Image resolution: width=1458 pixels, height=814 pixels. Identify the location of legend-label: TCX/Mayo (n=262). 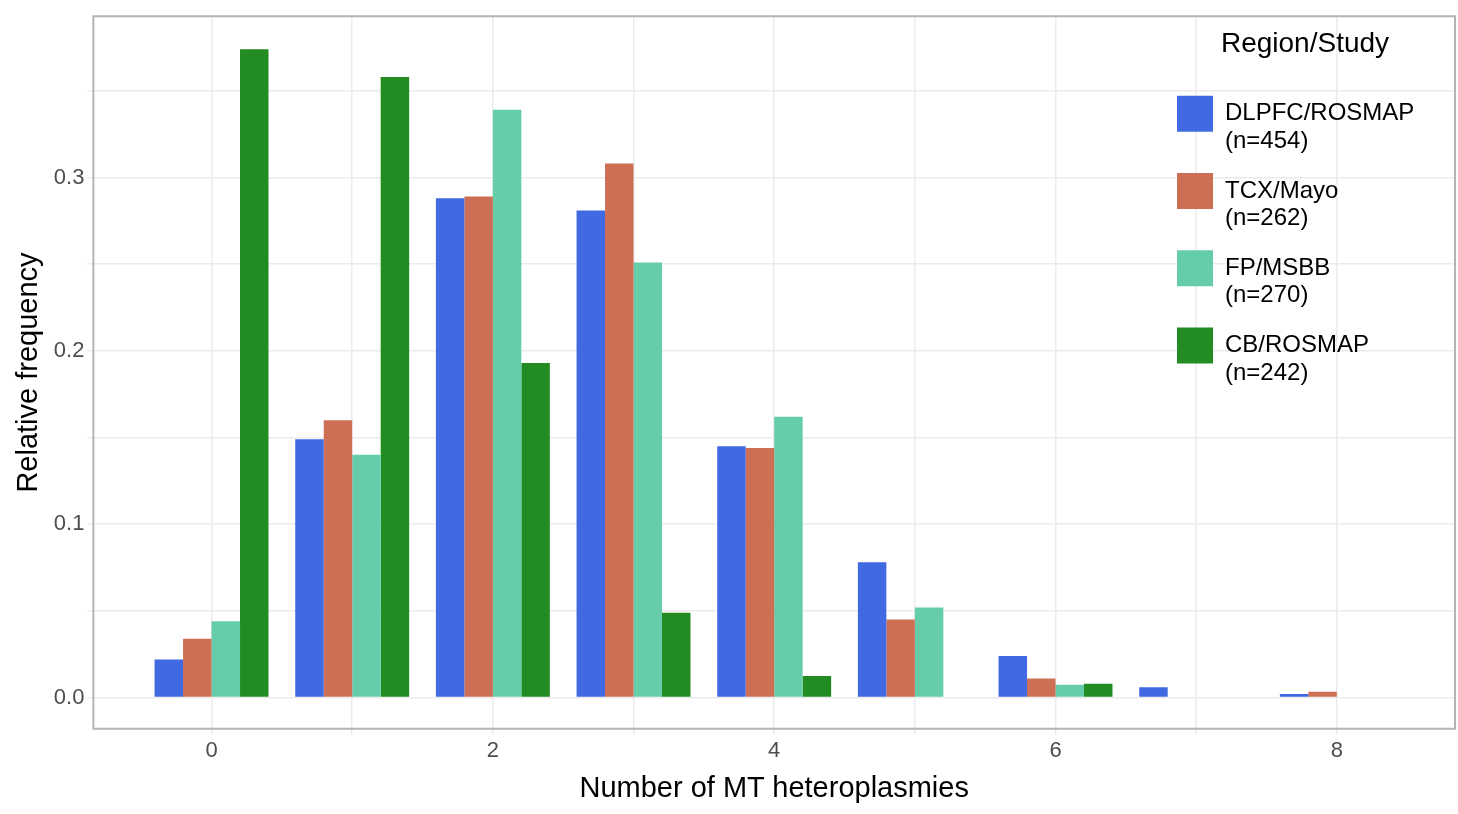
(1282, 203).